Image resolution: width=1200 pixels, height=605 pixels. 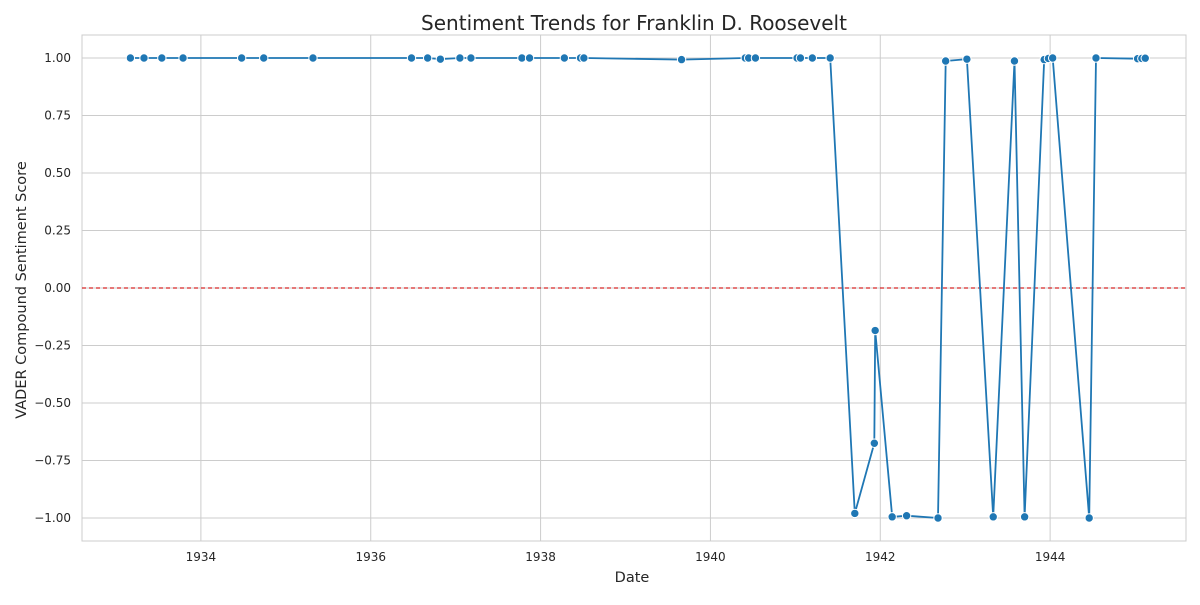 What do you see at coordinates (201, 557) in the screenshot?
I see `x-tick-label: 1934` at bounding box center [201, 557].